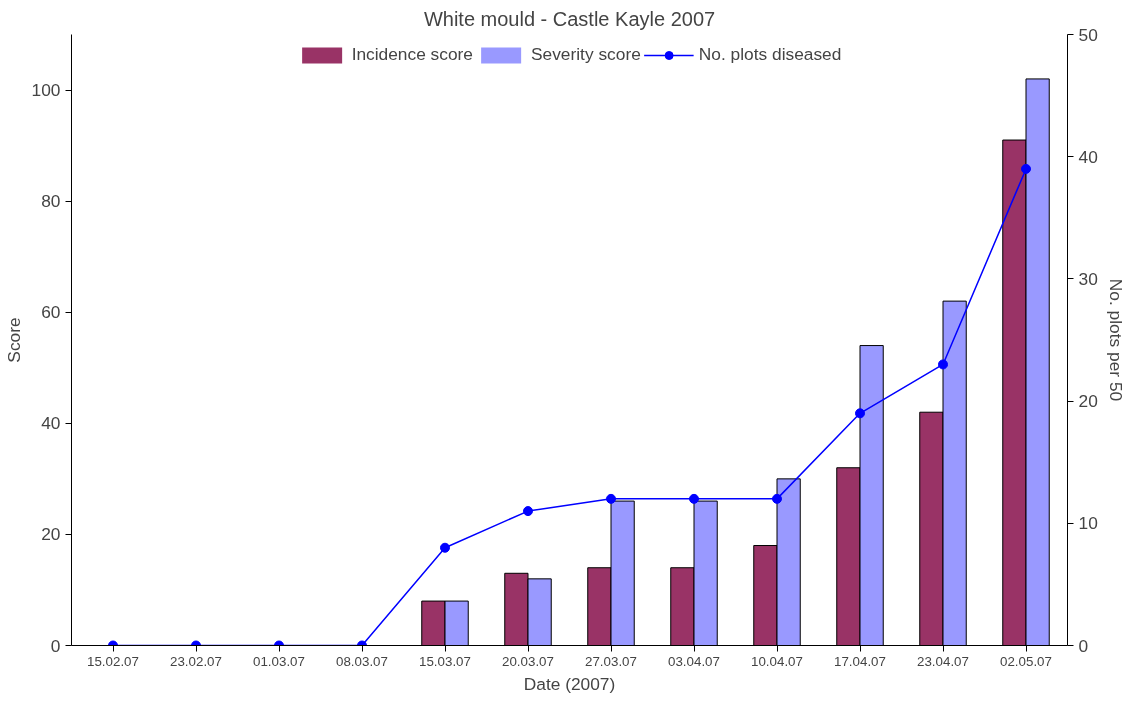 This screenshot has width=1137, height=705. I want to click on x-tick-label: 23.02.07, so click(196, 661).